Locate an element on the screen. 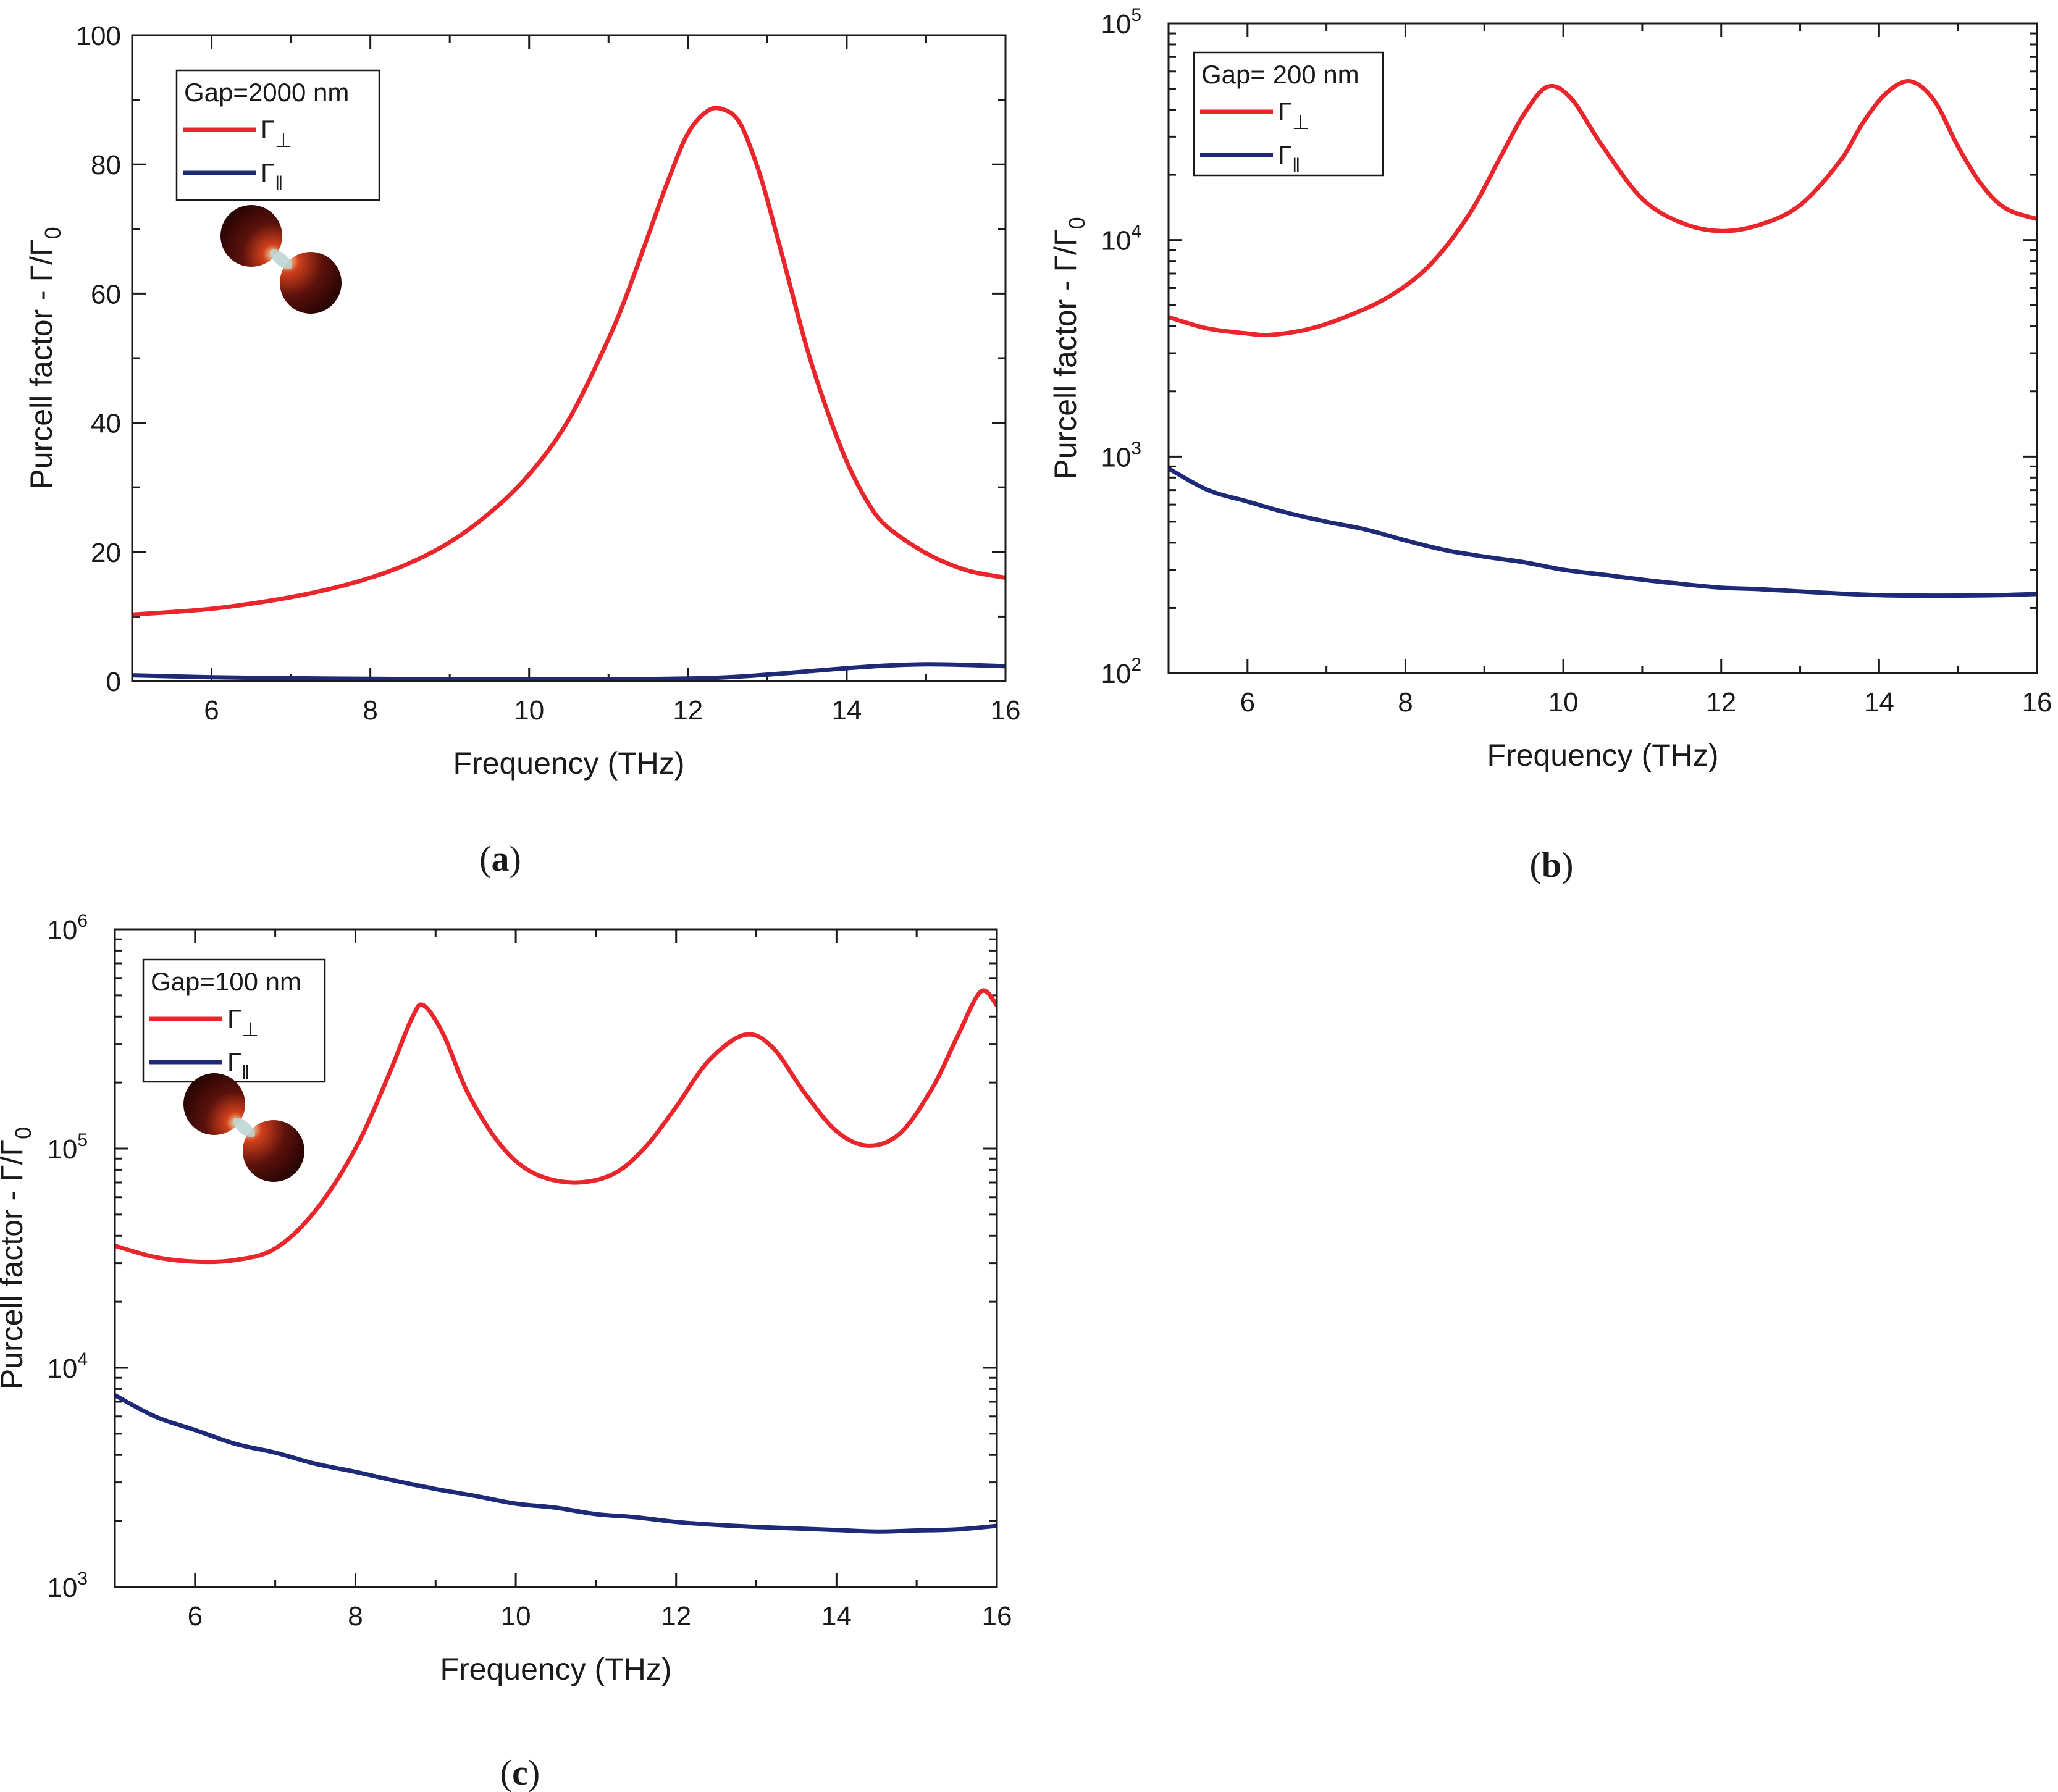 The width and height of the screenshot is (2058, 1792). panel-caption: (c) is located at coordinates (520, 1772).